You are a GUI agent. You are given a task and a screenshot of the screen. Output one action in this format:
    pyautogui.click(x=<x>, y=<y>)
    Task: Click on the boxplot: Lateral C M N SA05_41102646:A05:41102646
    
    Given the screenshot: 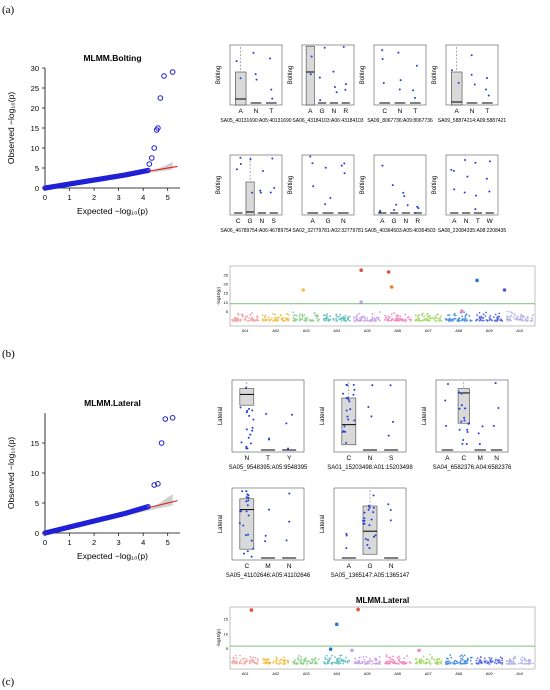 What is the action you would take?
    pyautogui.click(x=264, y=533)
    